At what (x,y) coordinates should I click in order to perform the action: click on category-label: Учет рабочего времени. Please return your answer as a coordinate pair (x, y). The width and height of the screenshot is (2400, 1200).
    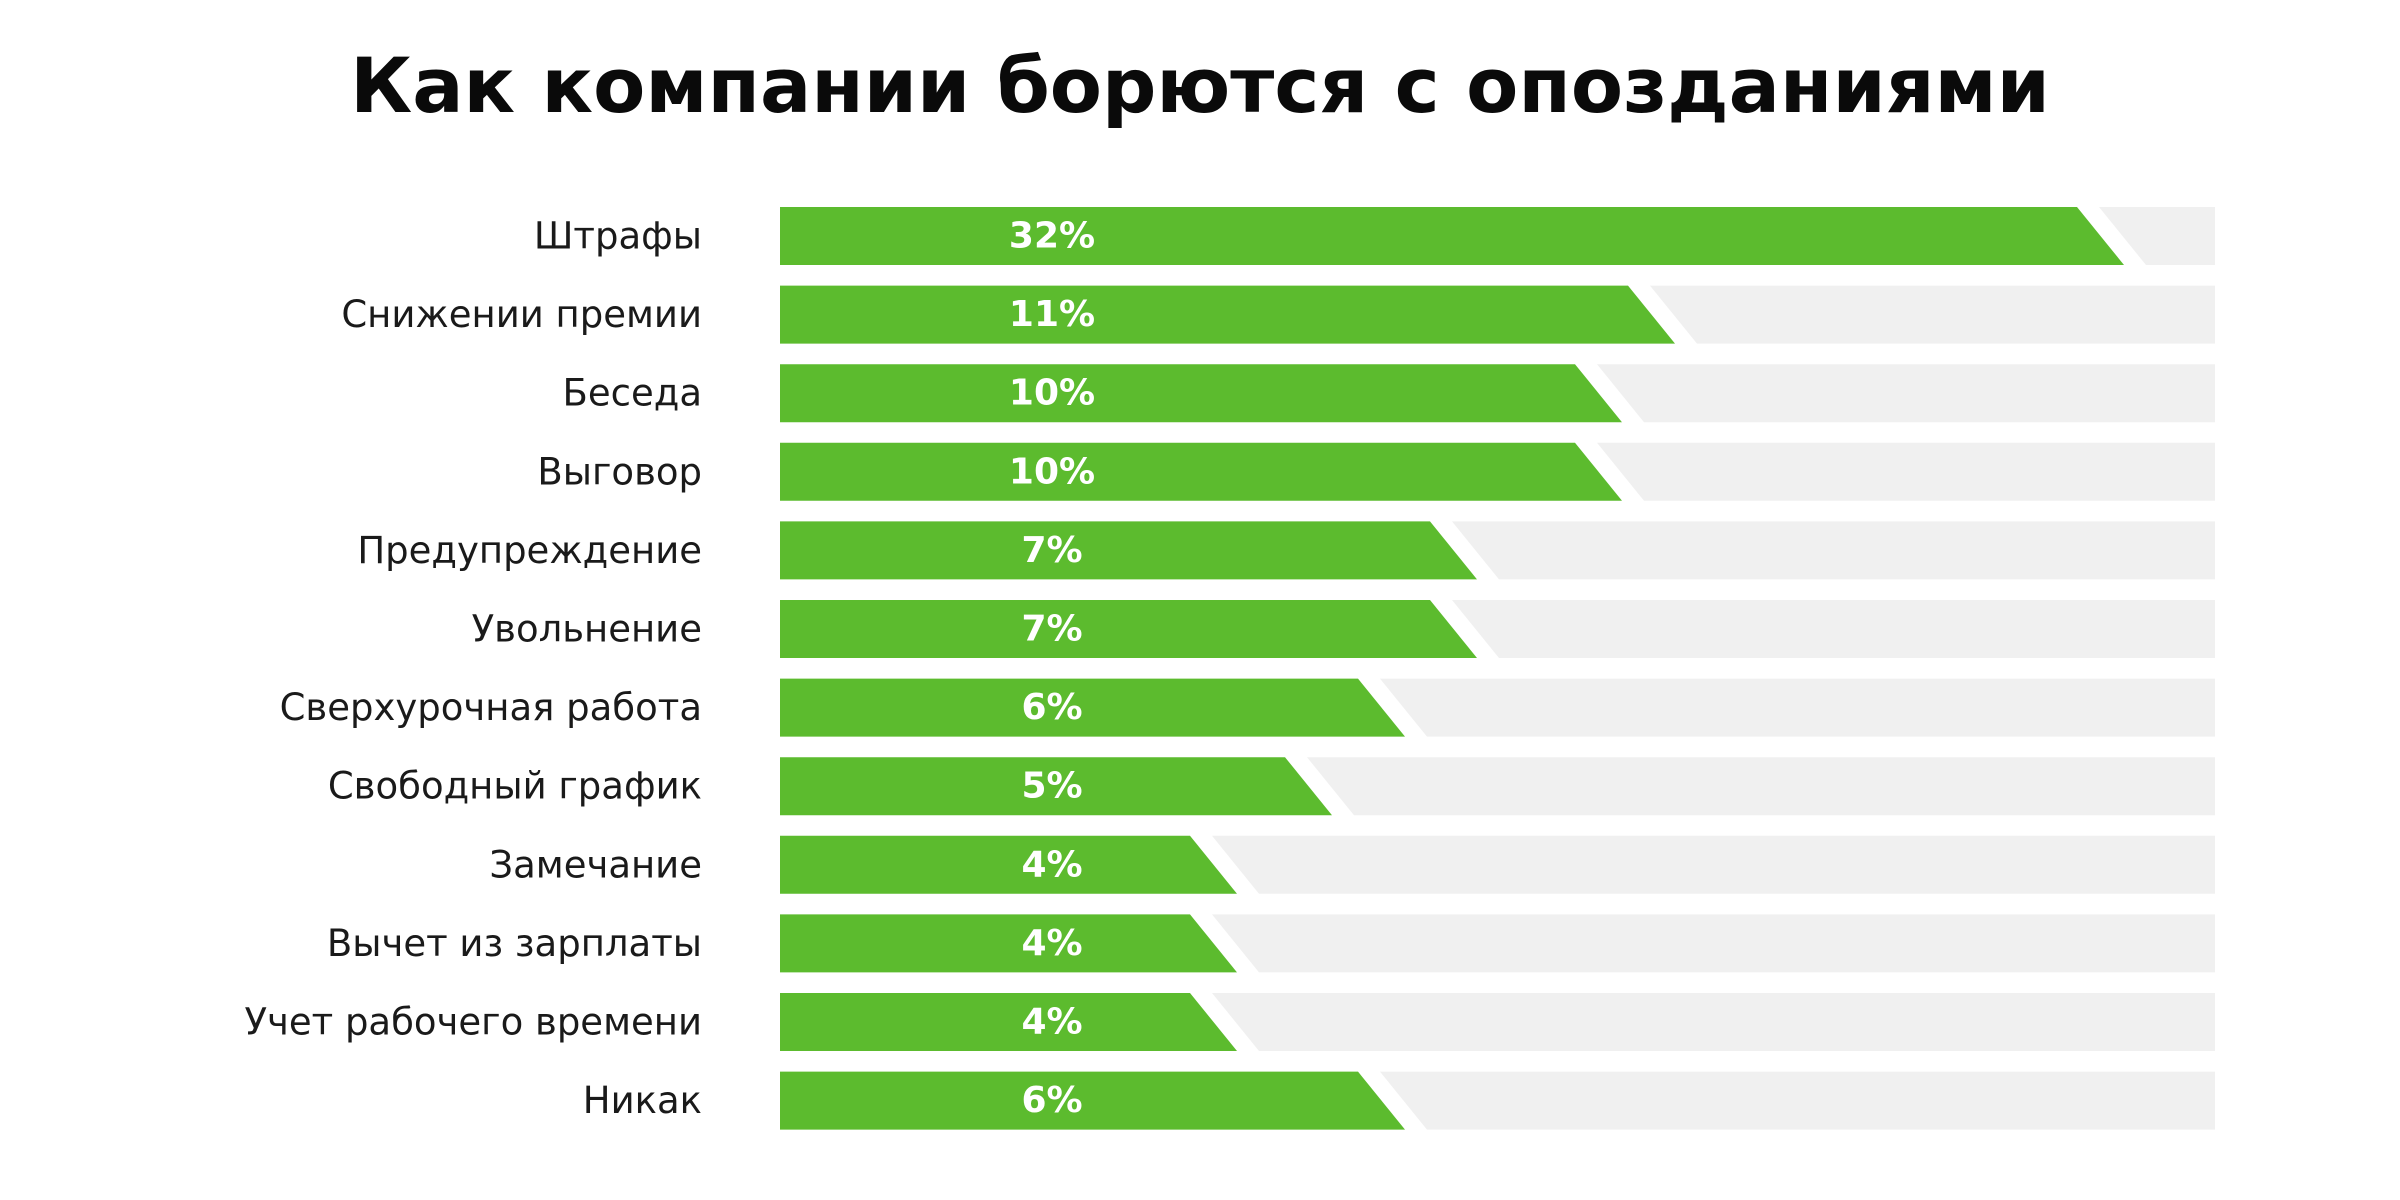
    Looking at the image, I should click on (473, 1022).